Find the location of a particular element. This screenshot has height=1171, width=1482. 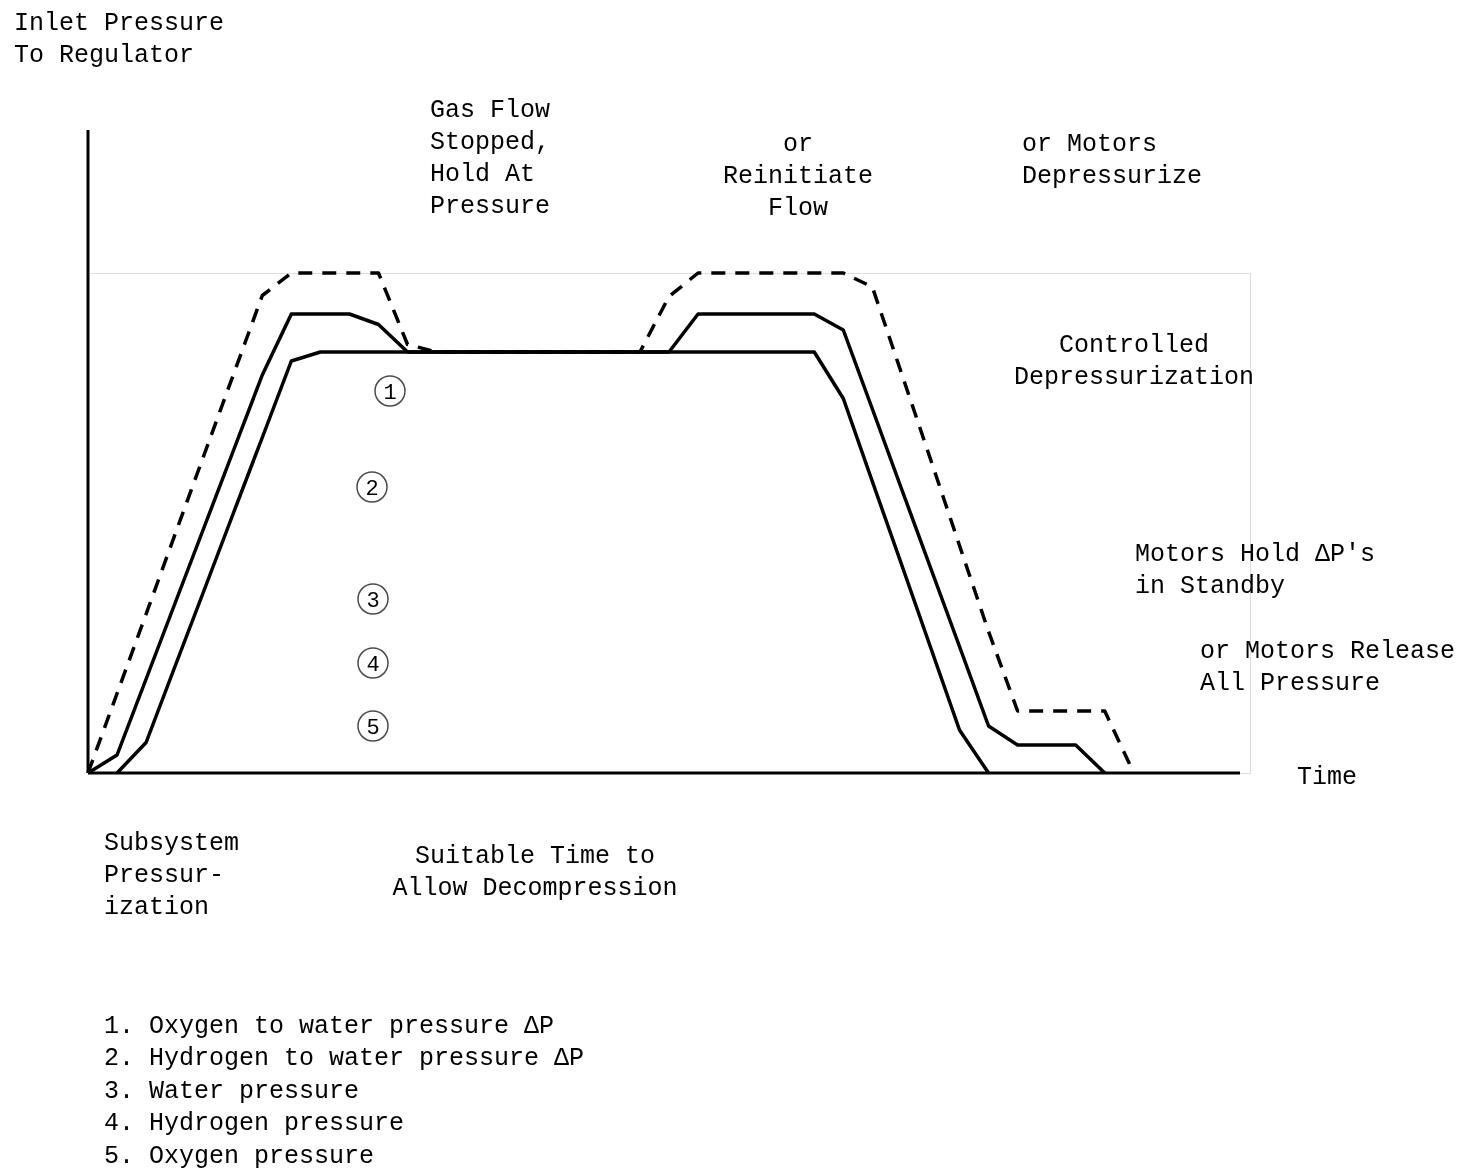

text: Suitable Time to Allow Decompression is located at coordinates (535, 872).